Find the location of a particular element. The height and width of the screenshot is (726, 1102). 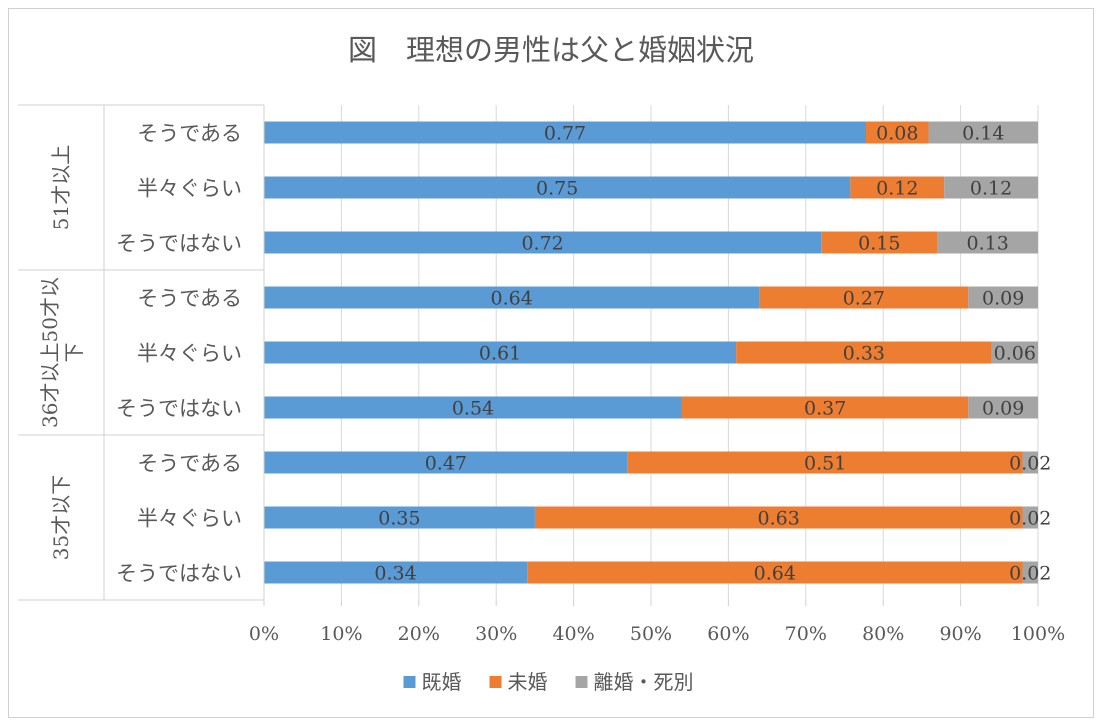

data-label: 0.14 is located at coordinates (983, 134).